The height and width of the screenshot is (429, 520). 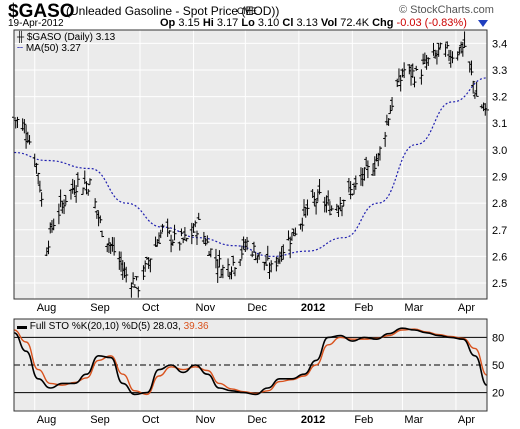 What do you see at coordinates (499, 44) in the screenshot?
I see `y-tick-label: 3.4` at bounding box center [499, 44].